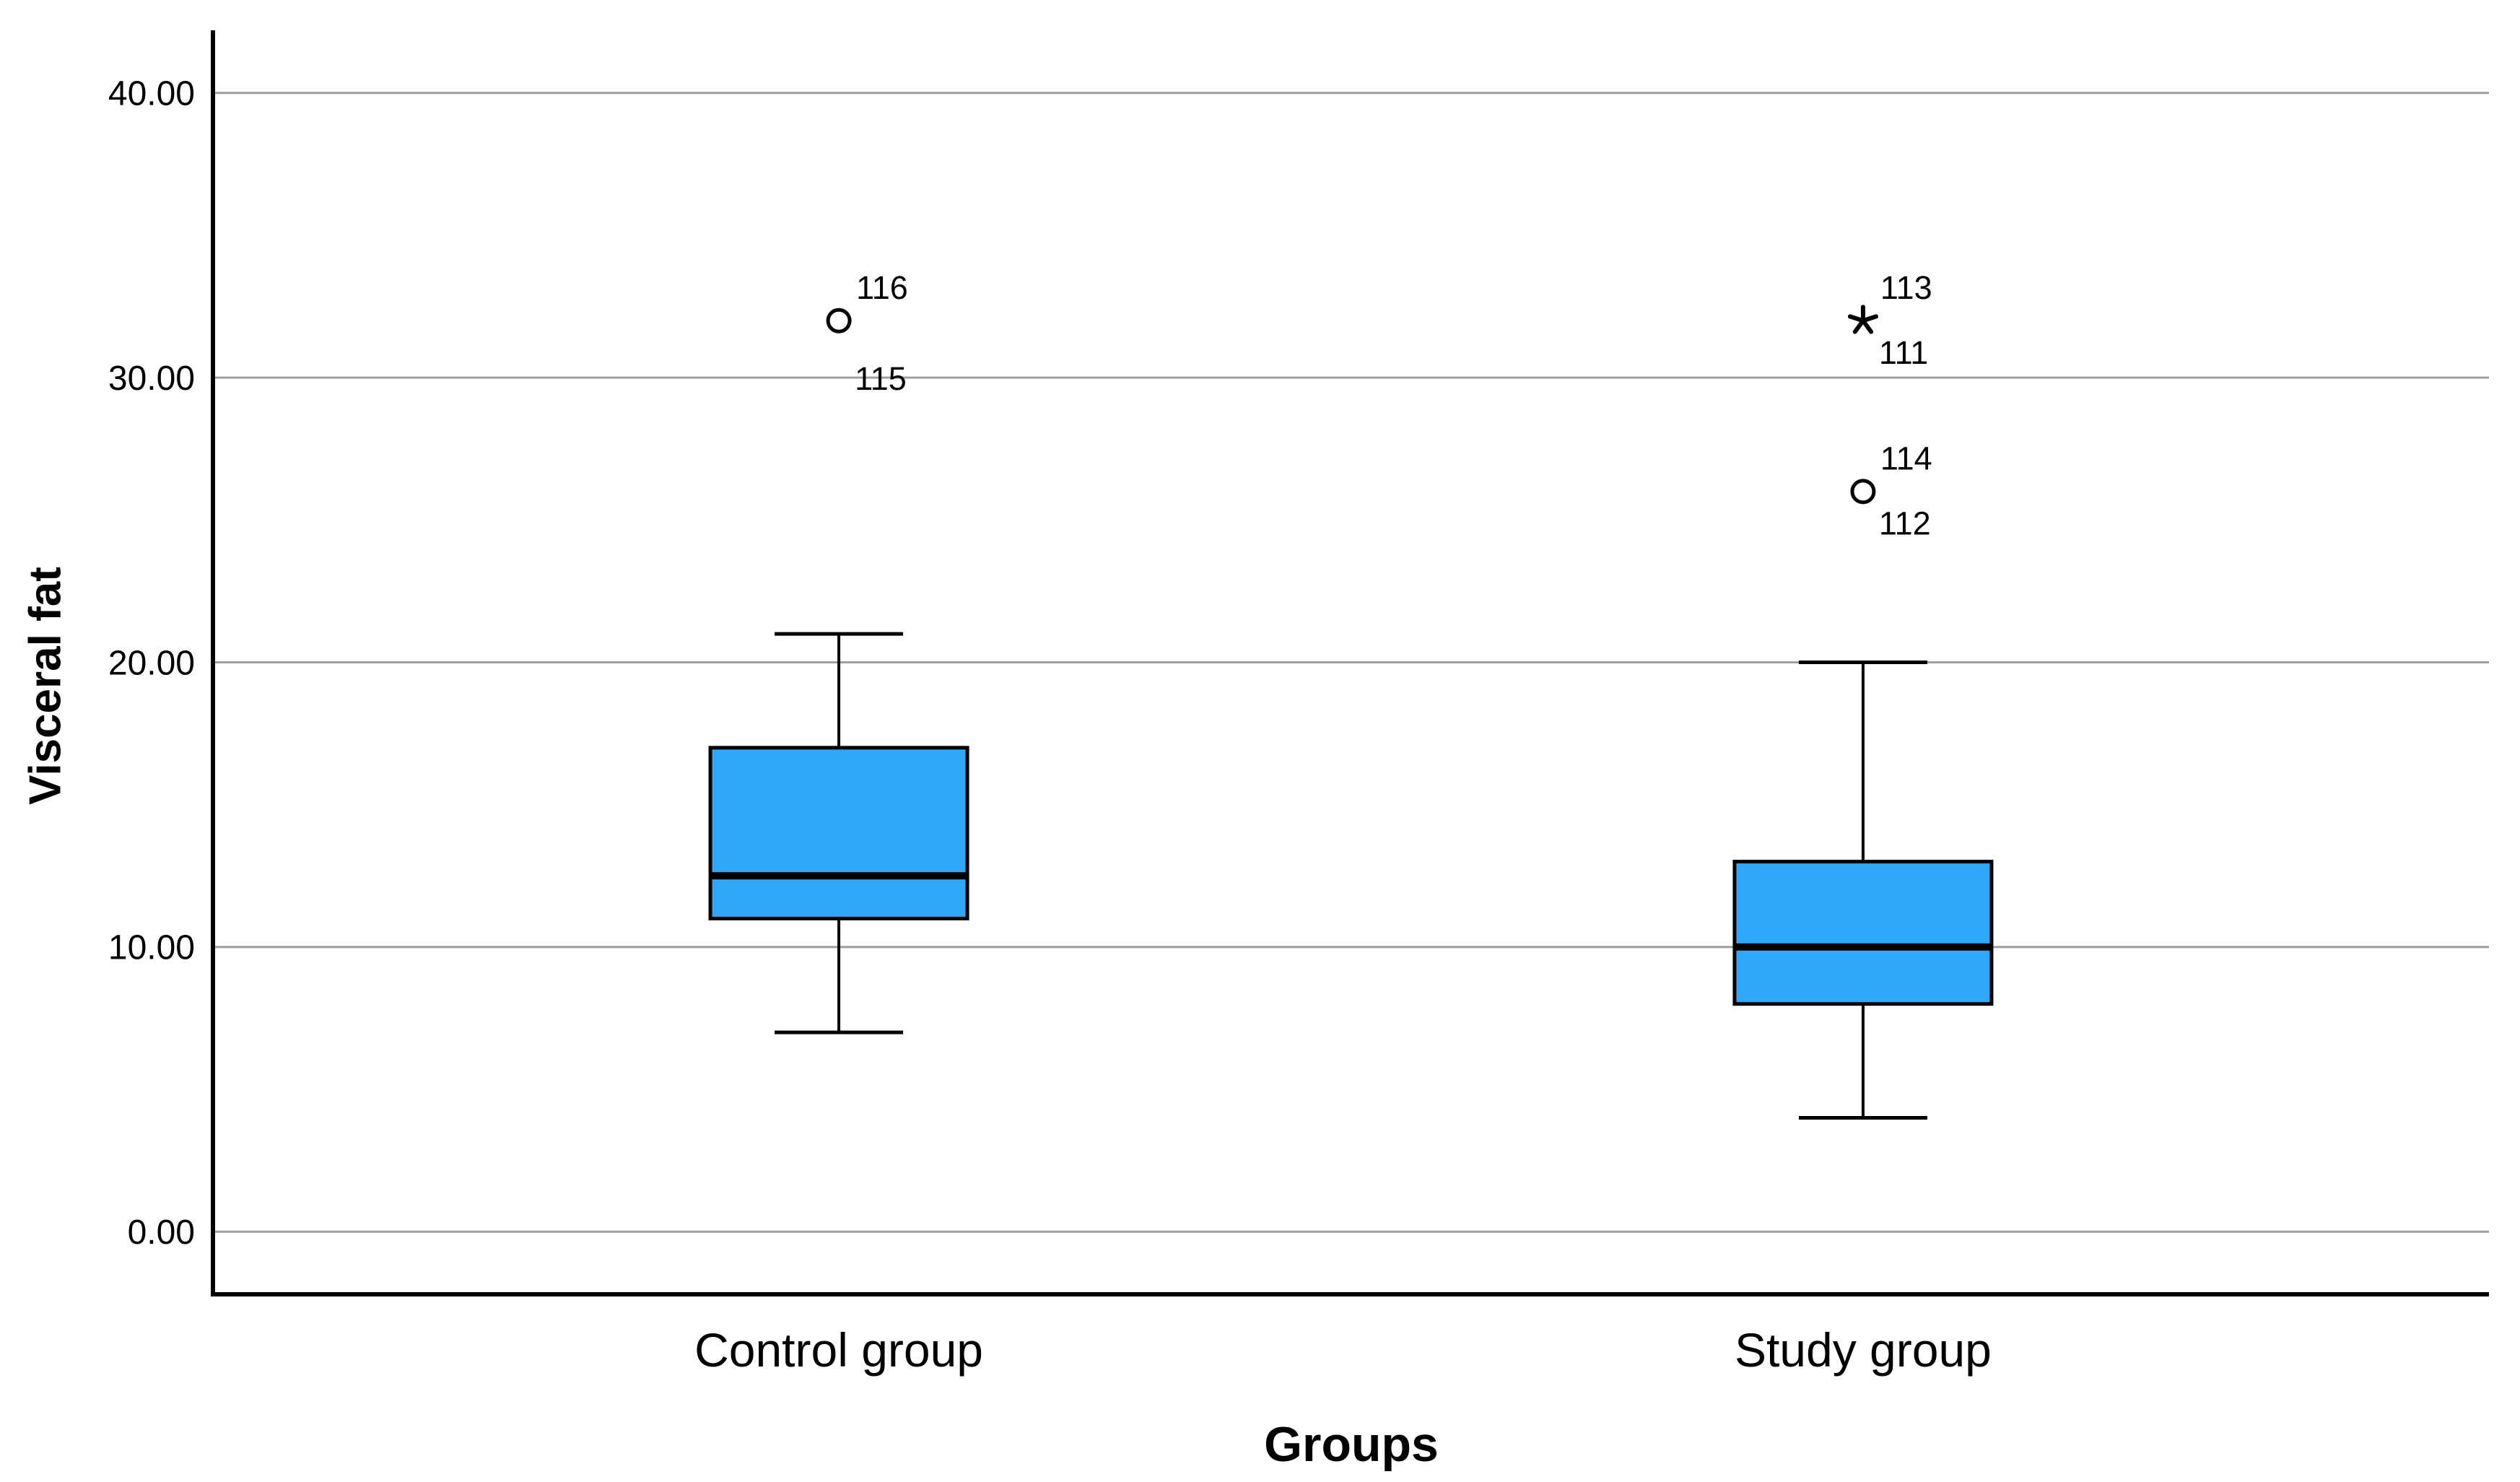 This screenshot has width=2520, height=1482. I want to click on outlier-label-below: 115, so click(881, 378).